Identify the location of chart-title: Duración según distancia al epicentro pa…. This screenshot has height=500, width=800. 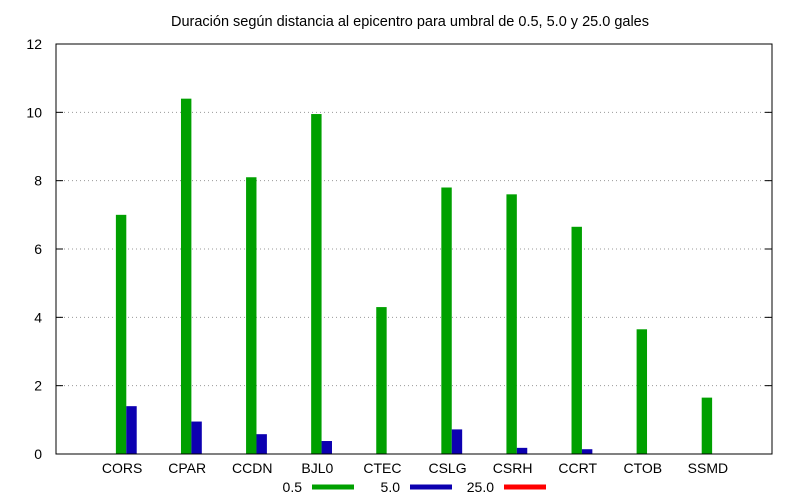
(410, 22).